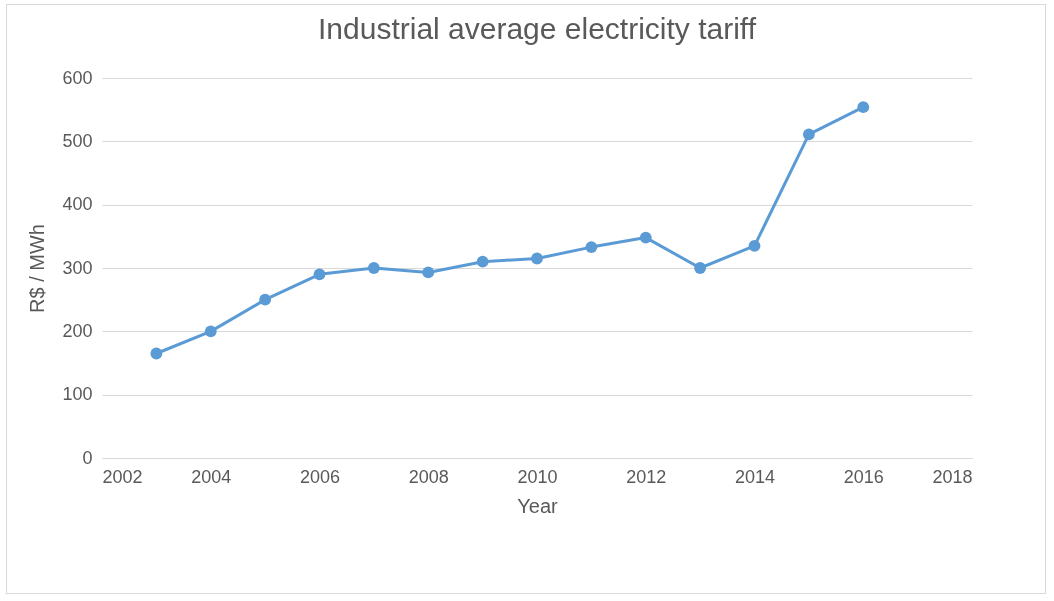 This screenshot has height=601, width=1054. What do you see at coordinates (538, 505) in the screenshot?
I see `x-axis-title: Year` at bounding box center [538, 505].